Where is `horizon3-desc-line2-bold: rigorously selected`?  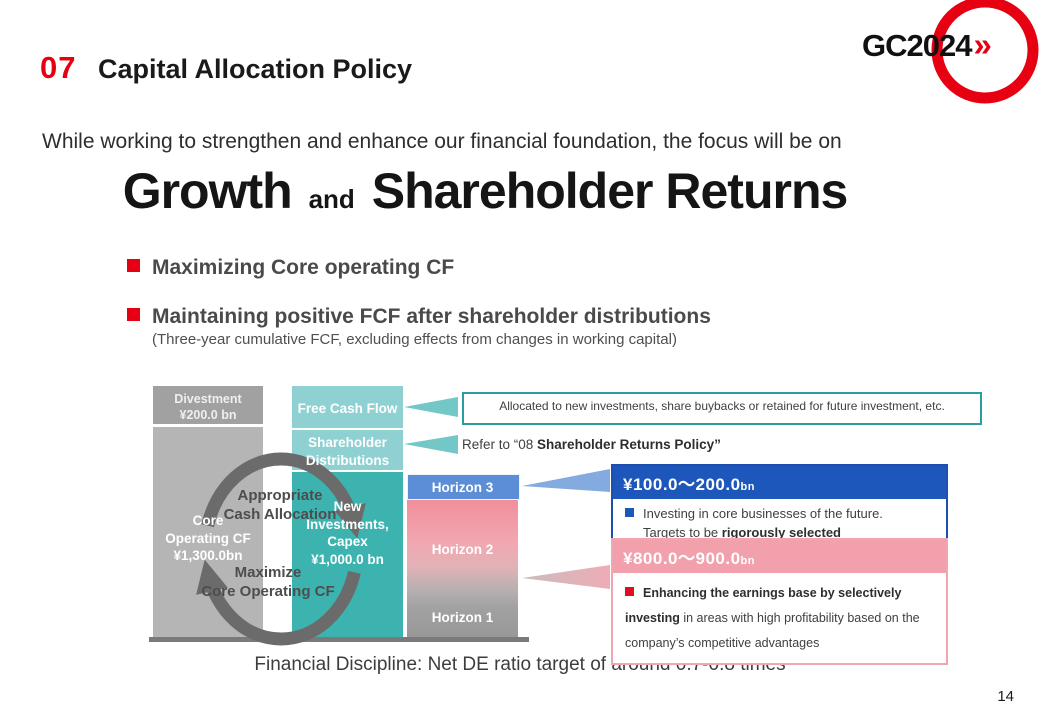
horizon3-desc-line2-bold: rigorously selected is located at coordinates (781, 532).